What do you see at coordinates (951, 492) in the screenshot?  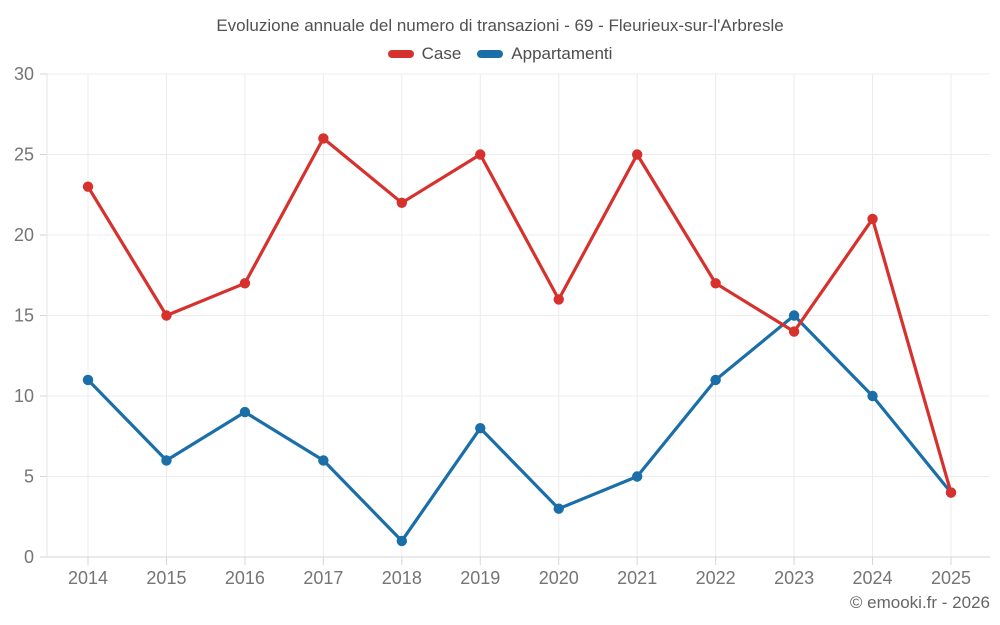 I see `case-point-2025` at bounding box center [951, 492].